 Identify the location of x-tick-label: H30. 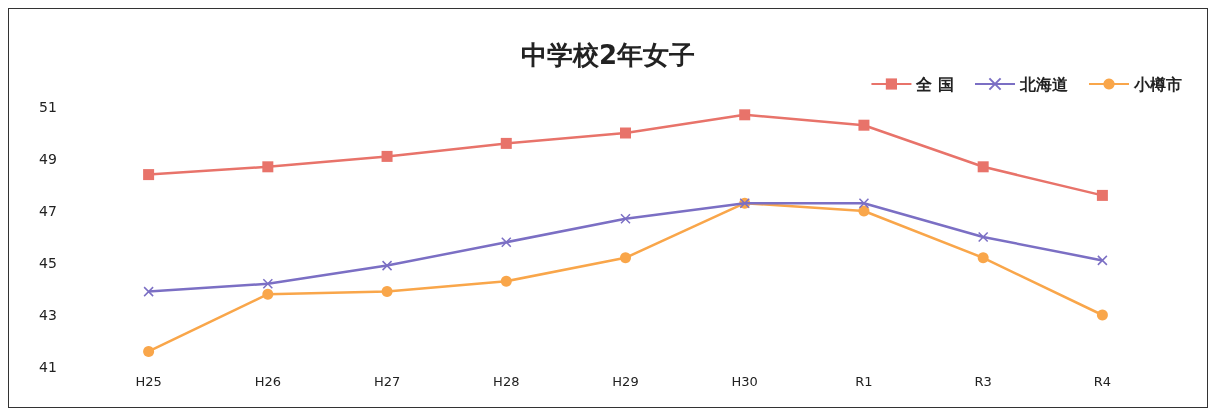
(744, 381).